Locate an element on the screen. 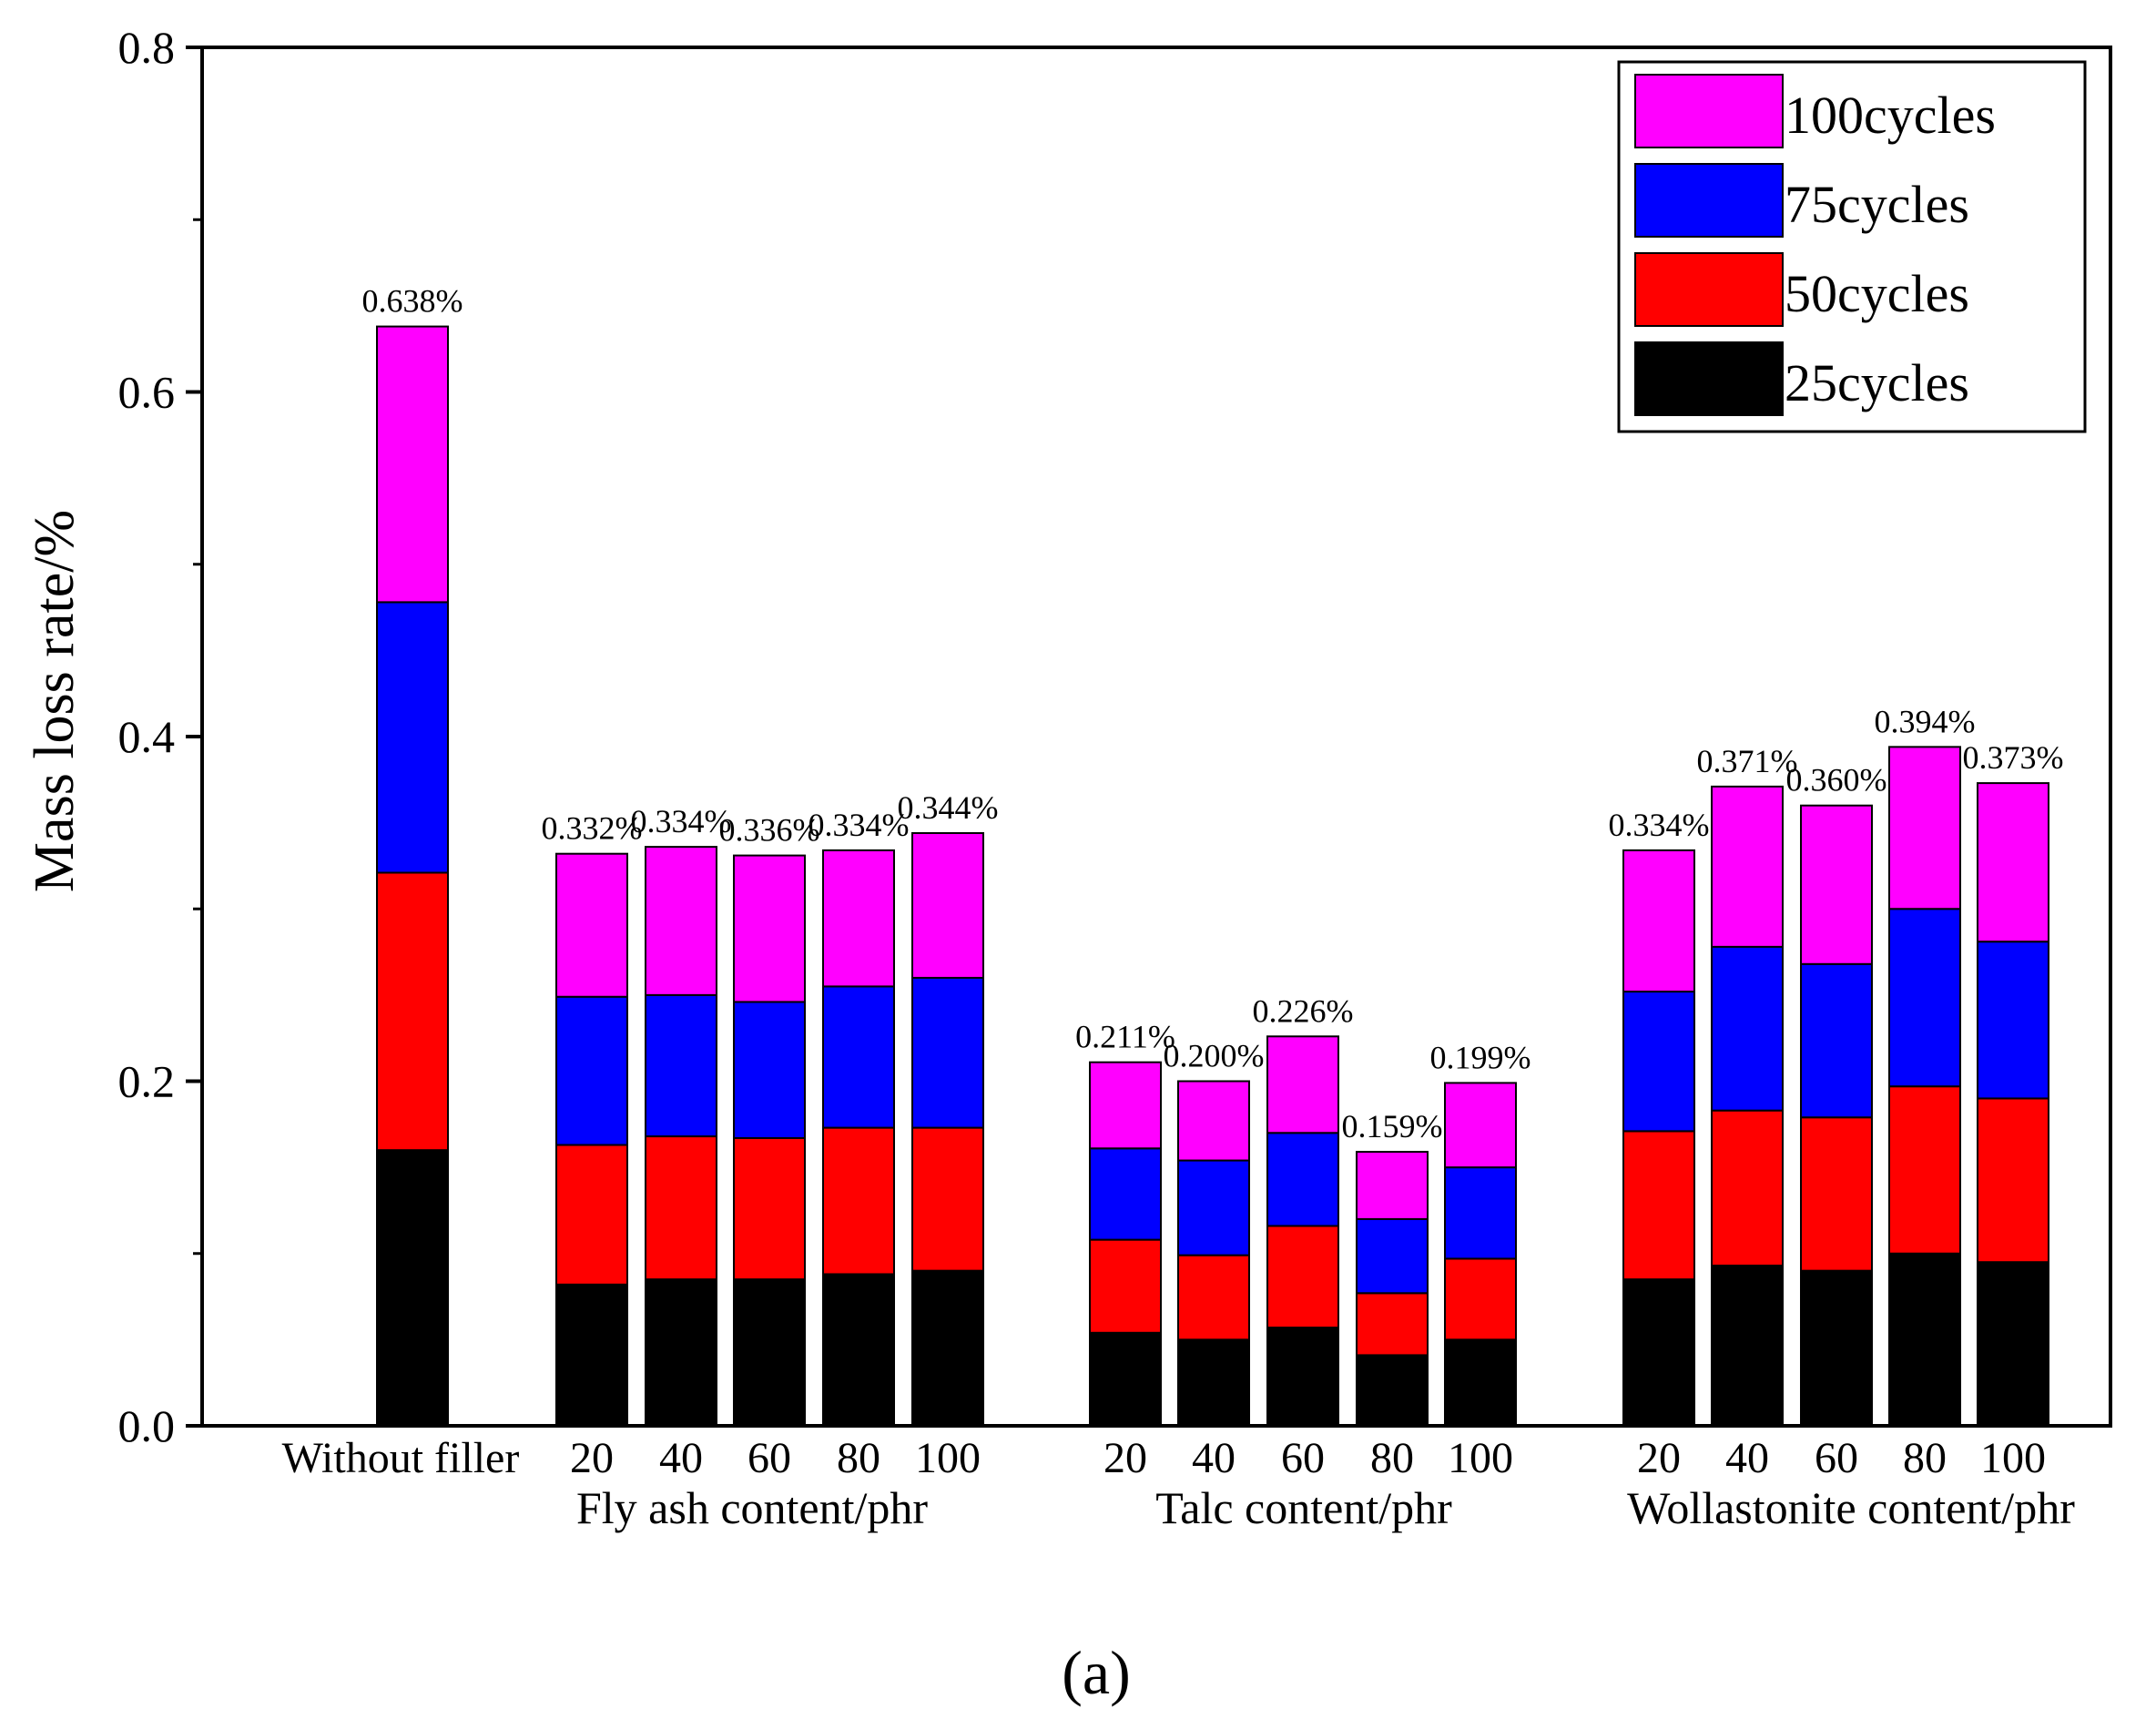 This screenshot has width=2156, height=1729. legend-label: 100cycles is located at coordinates (1891, 116).